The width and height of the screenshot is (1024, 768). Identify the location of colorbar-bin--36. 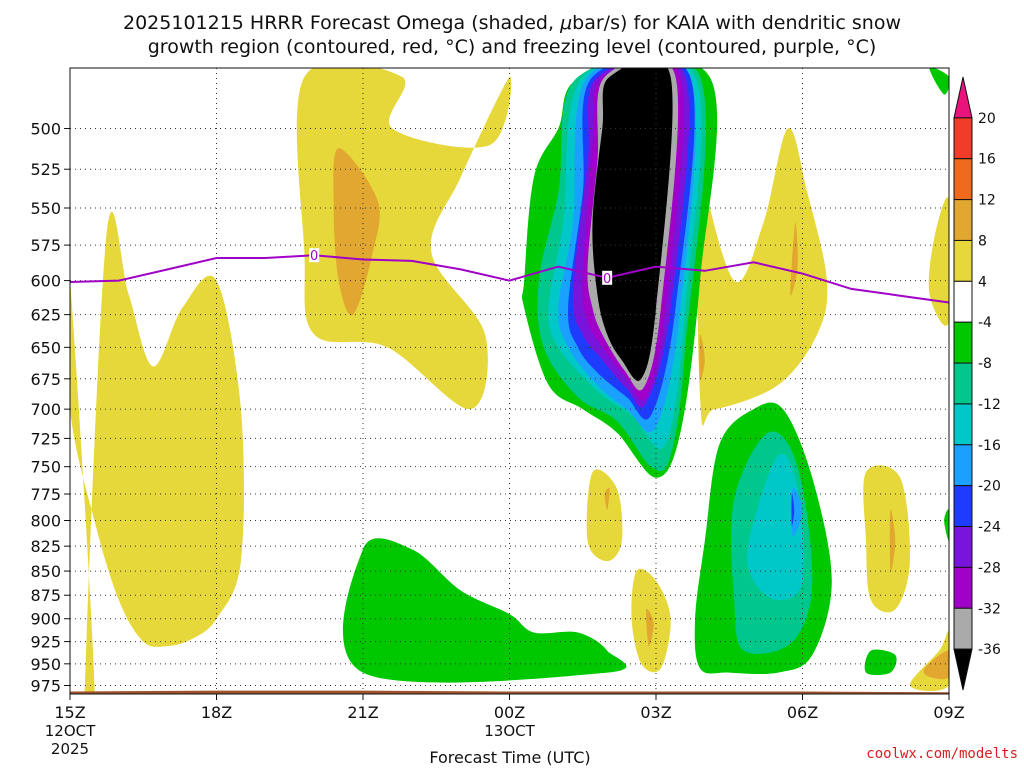
(963, 628).